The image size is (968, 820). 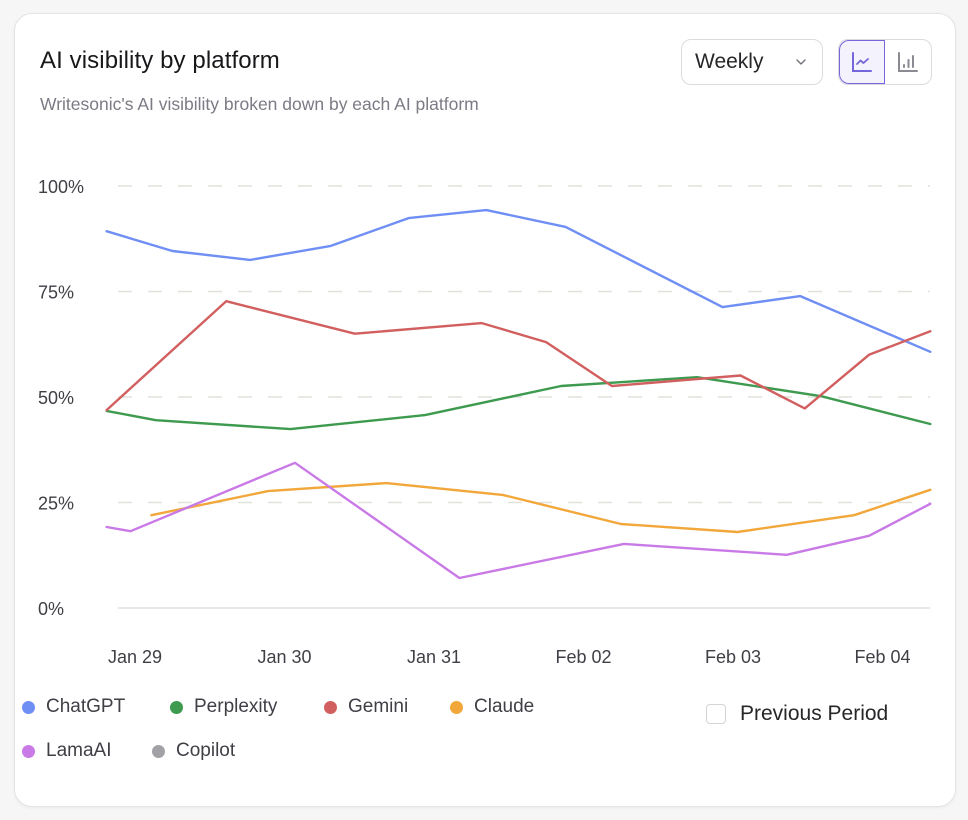 What do you see at coordinates (79, 750) in the screenshot?
I see `legend-label: LamaAI` at bounding box center [79, 750].